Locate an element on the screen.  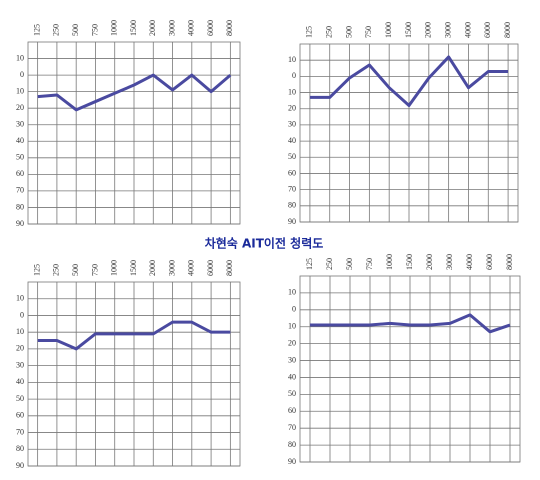
caption: 차현숙 AIT이전 청력도 is located at coordinates (264, 243).